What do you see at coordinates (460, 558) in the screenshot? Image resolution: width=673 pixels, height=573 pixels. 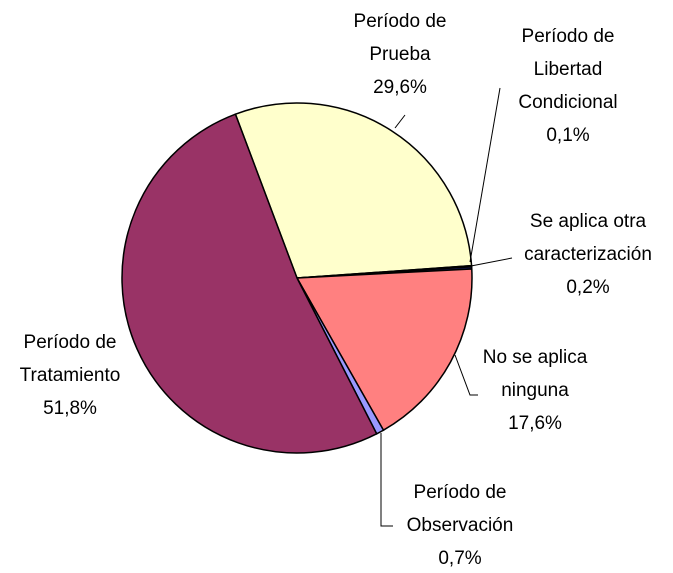 I see `value-label: 0,7%` at bounding box center [460, 558].